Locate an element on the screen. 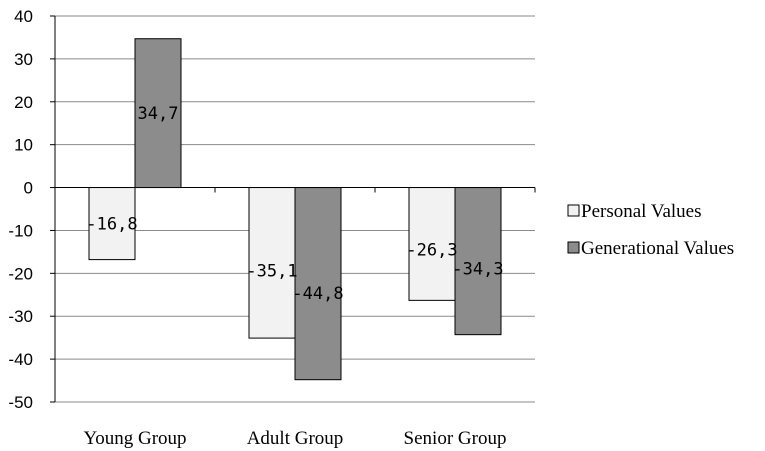  y-tick-label: 20 is located at coordinates (23, 102).